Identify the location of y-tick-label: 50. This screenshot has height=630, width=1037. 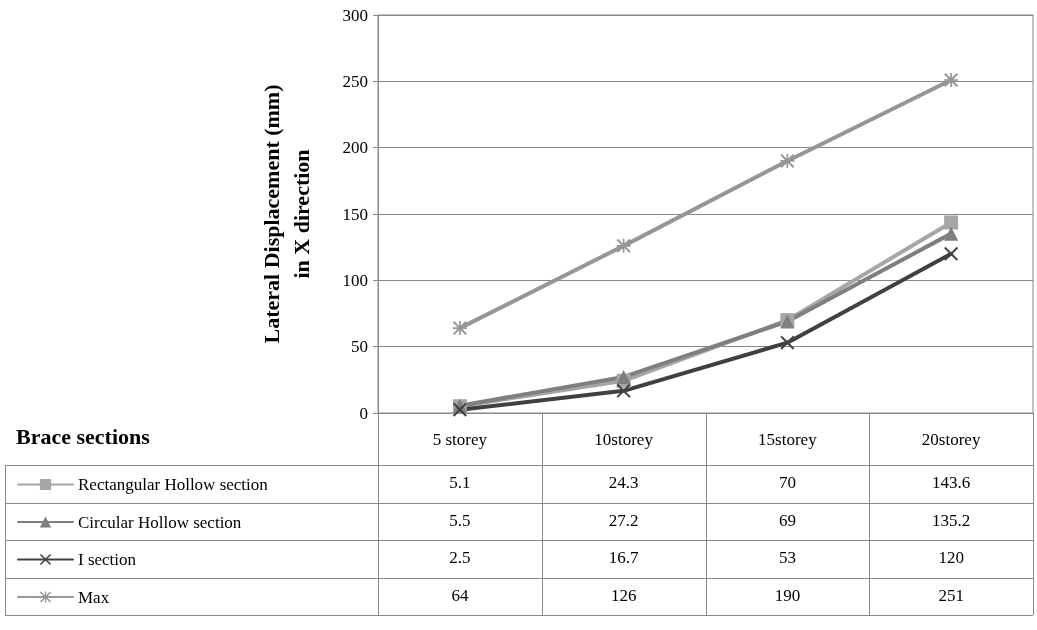
(359, 347).